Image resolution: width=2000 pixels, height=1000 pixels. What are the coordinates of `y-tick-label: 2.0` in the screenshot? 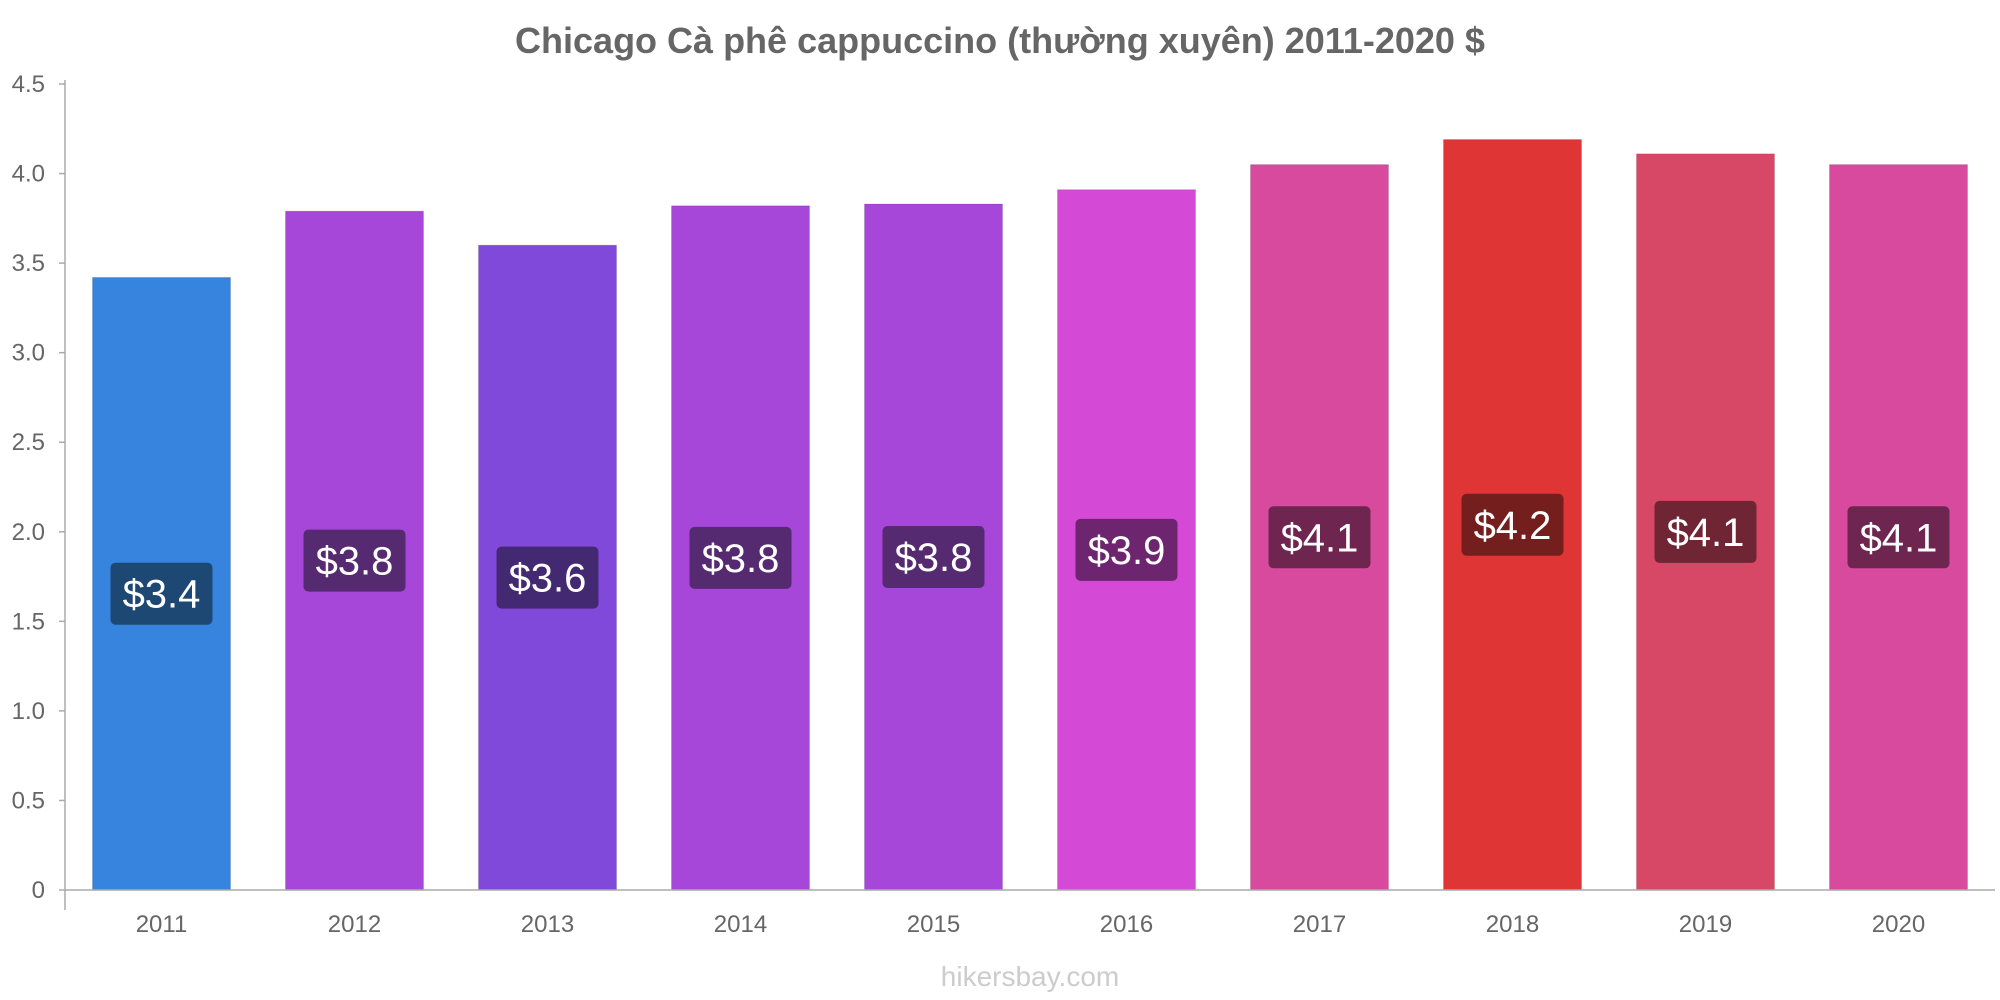 It's located at (28, 532).